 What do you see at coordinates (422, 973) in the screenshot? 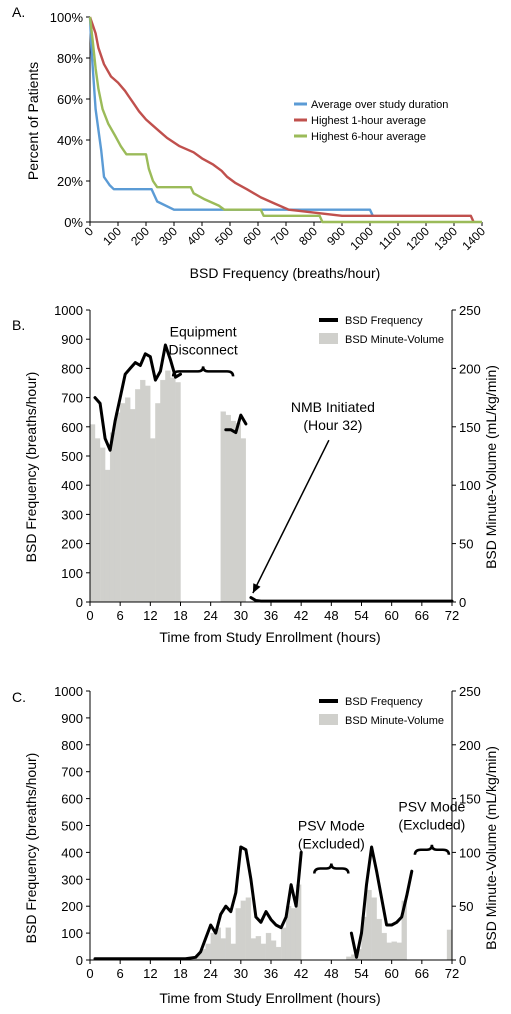
I see `panel-c-x-tick-label: 66` at bounding box center [422, 973].